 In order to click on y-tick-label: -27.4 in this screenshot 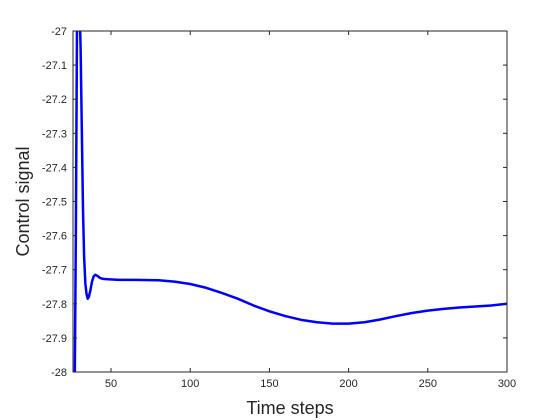, I will do `click(54, 168)`.